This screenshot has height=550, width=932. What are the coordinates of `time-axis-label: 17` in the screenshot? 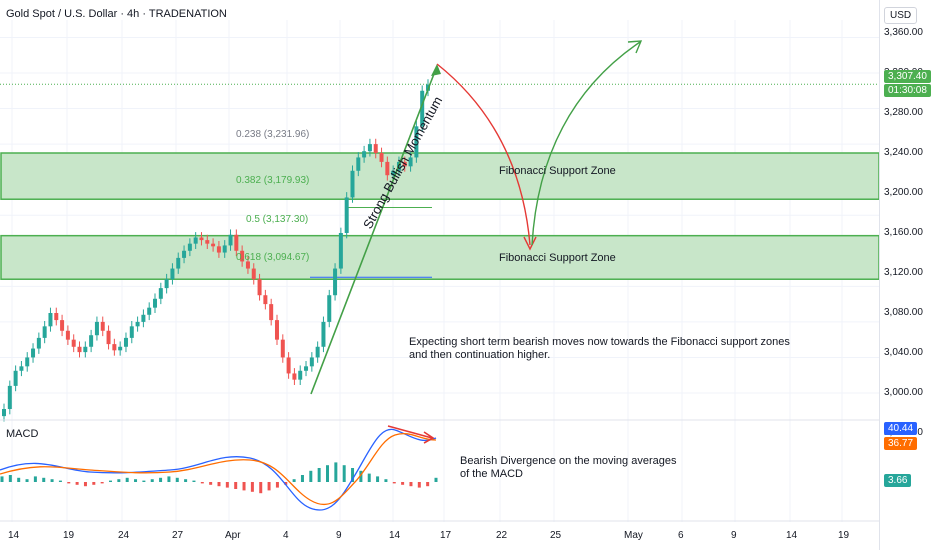 It's located at (446, 535).